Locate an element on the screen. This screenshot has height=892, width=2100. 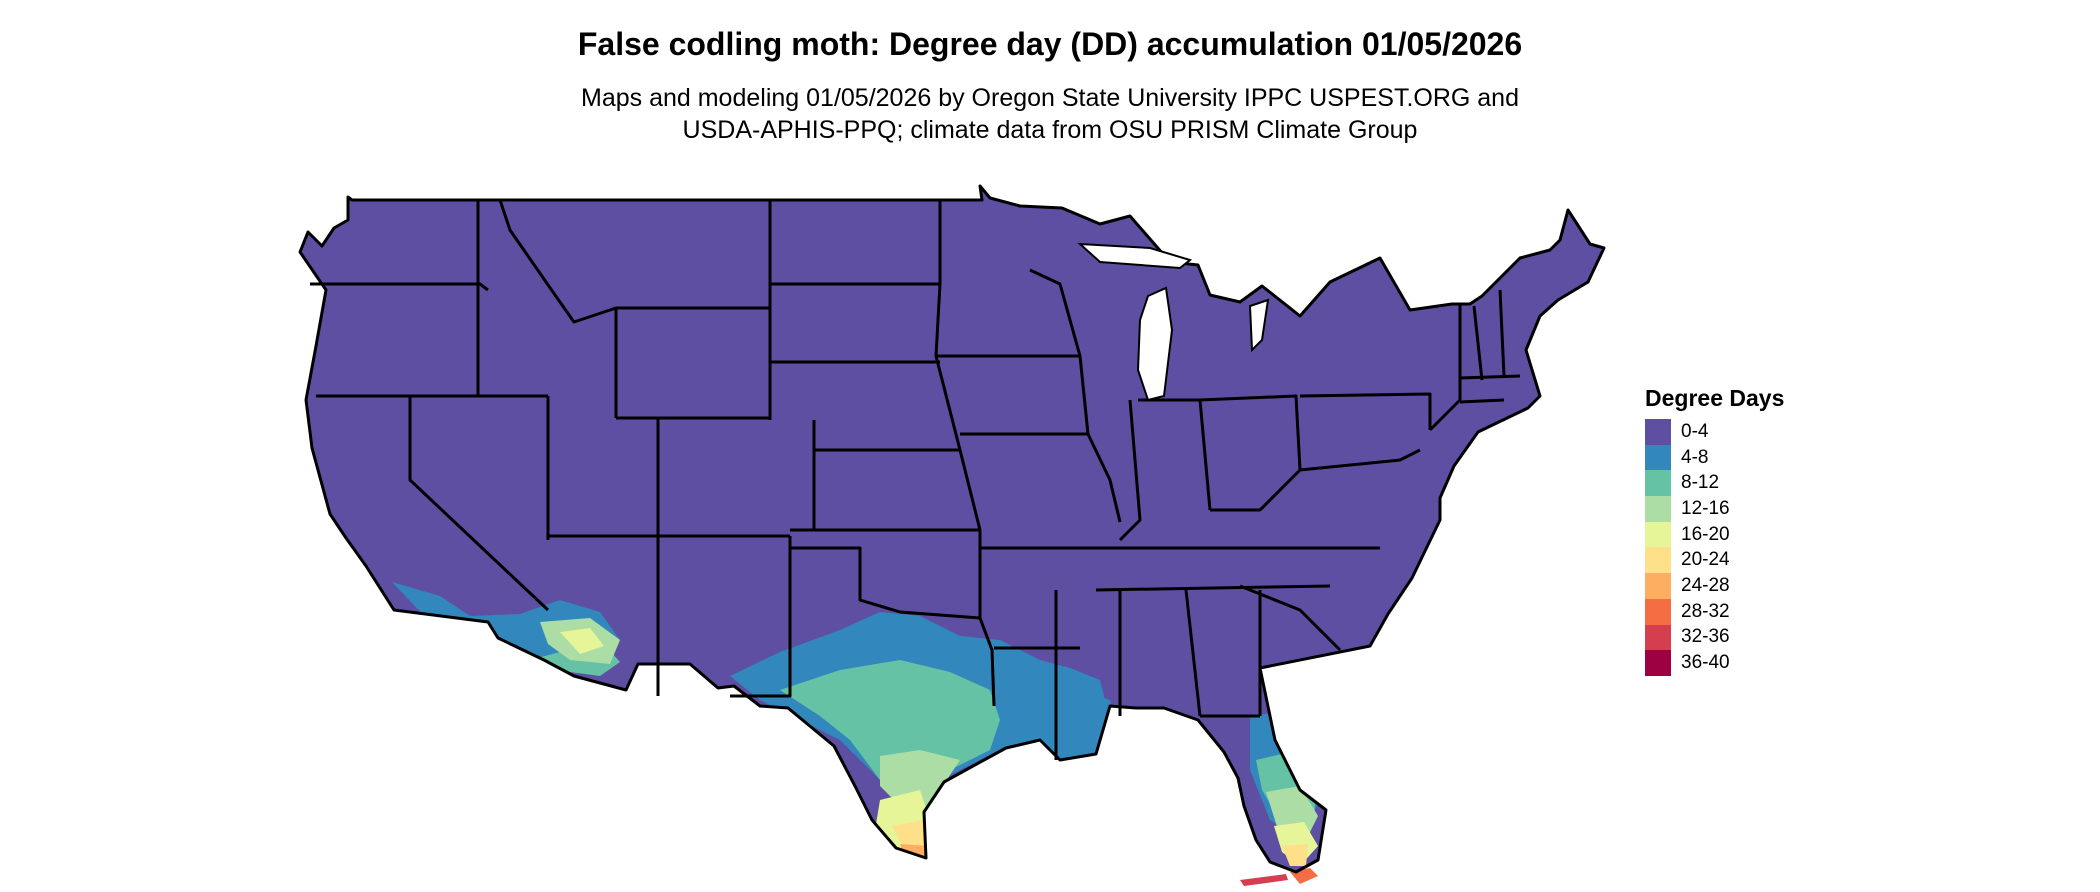
legend-item: 24-28 is located at coordinates (1714, 586).